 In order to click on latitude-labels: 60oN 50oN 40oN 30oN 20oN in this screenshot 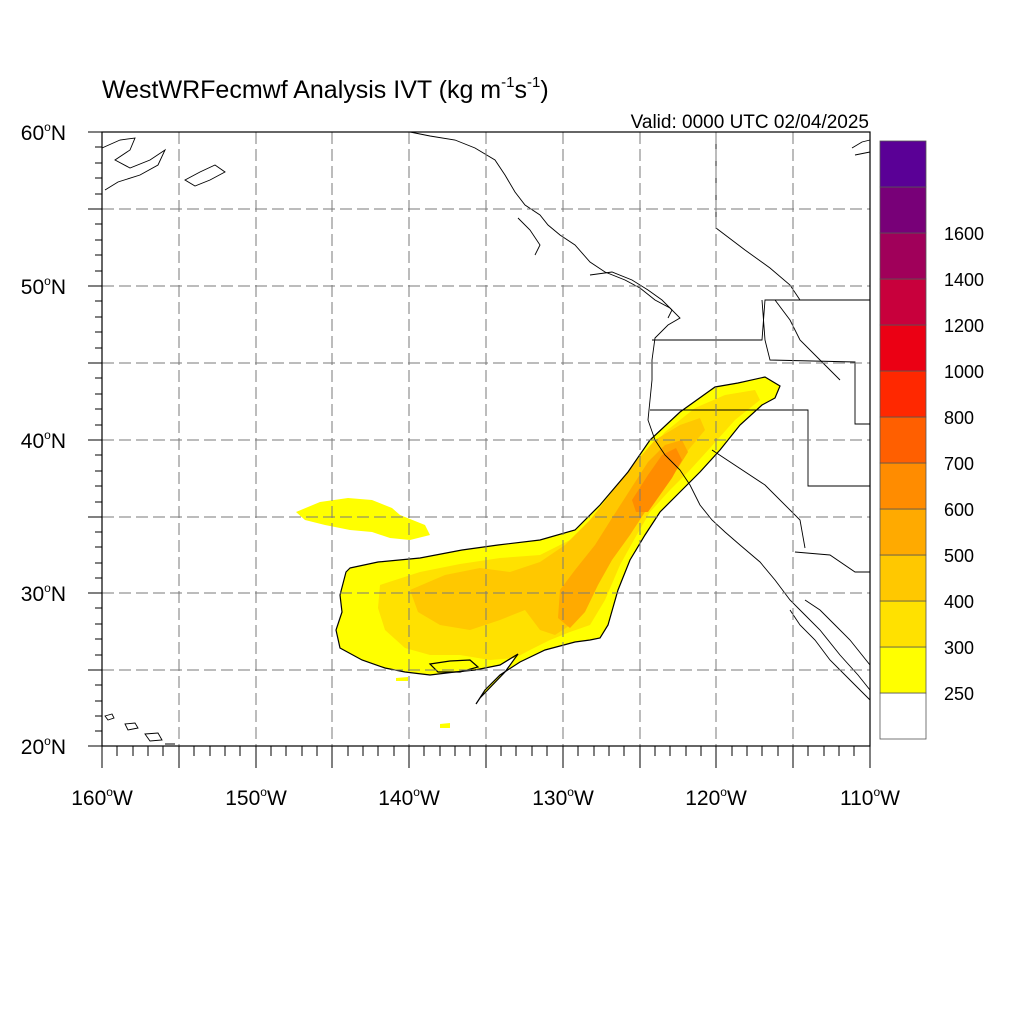, I will do `click(43, 439)`.